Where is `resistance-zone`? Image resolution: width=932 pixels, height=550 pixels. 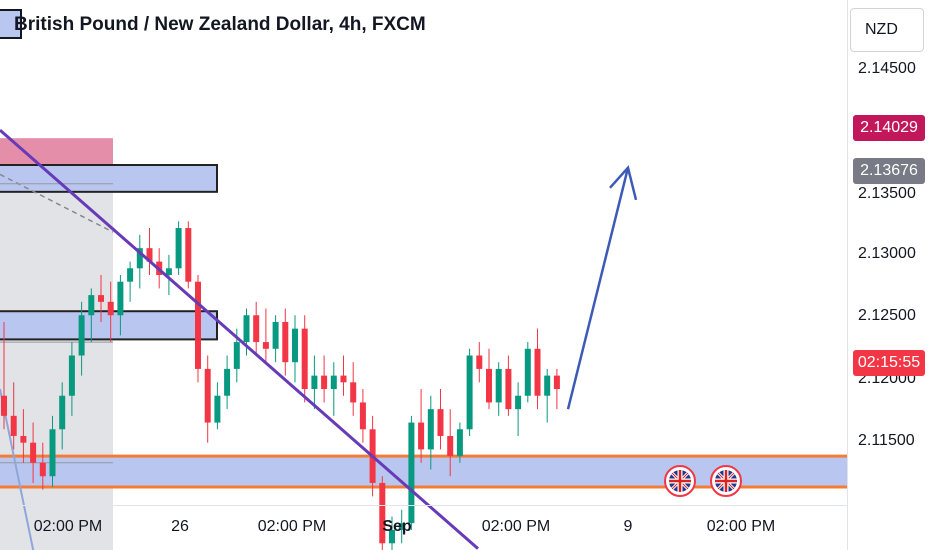 resistance-zone is located at coordinates (56, 153).